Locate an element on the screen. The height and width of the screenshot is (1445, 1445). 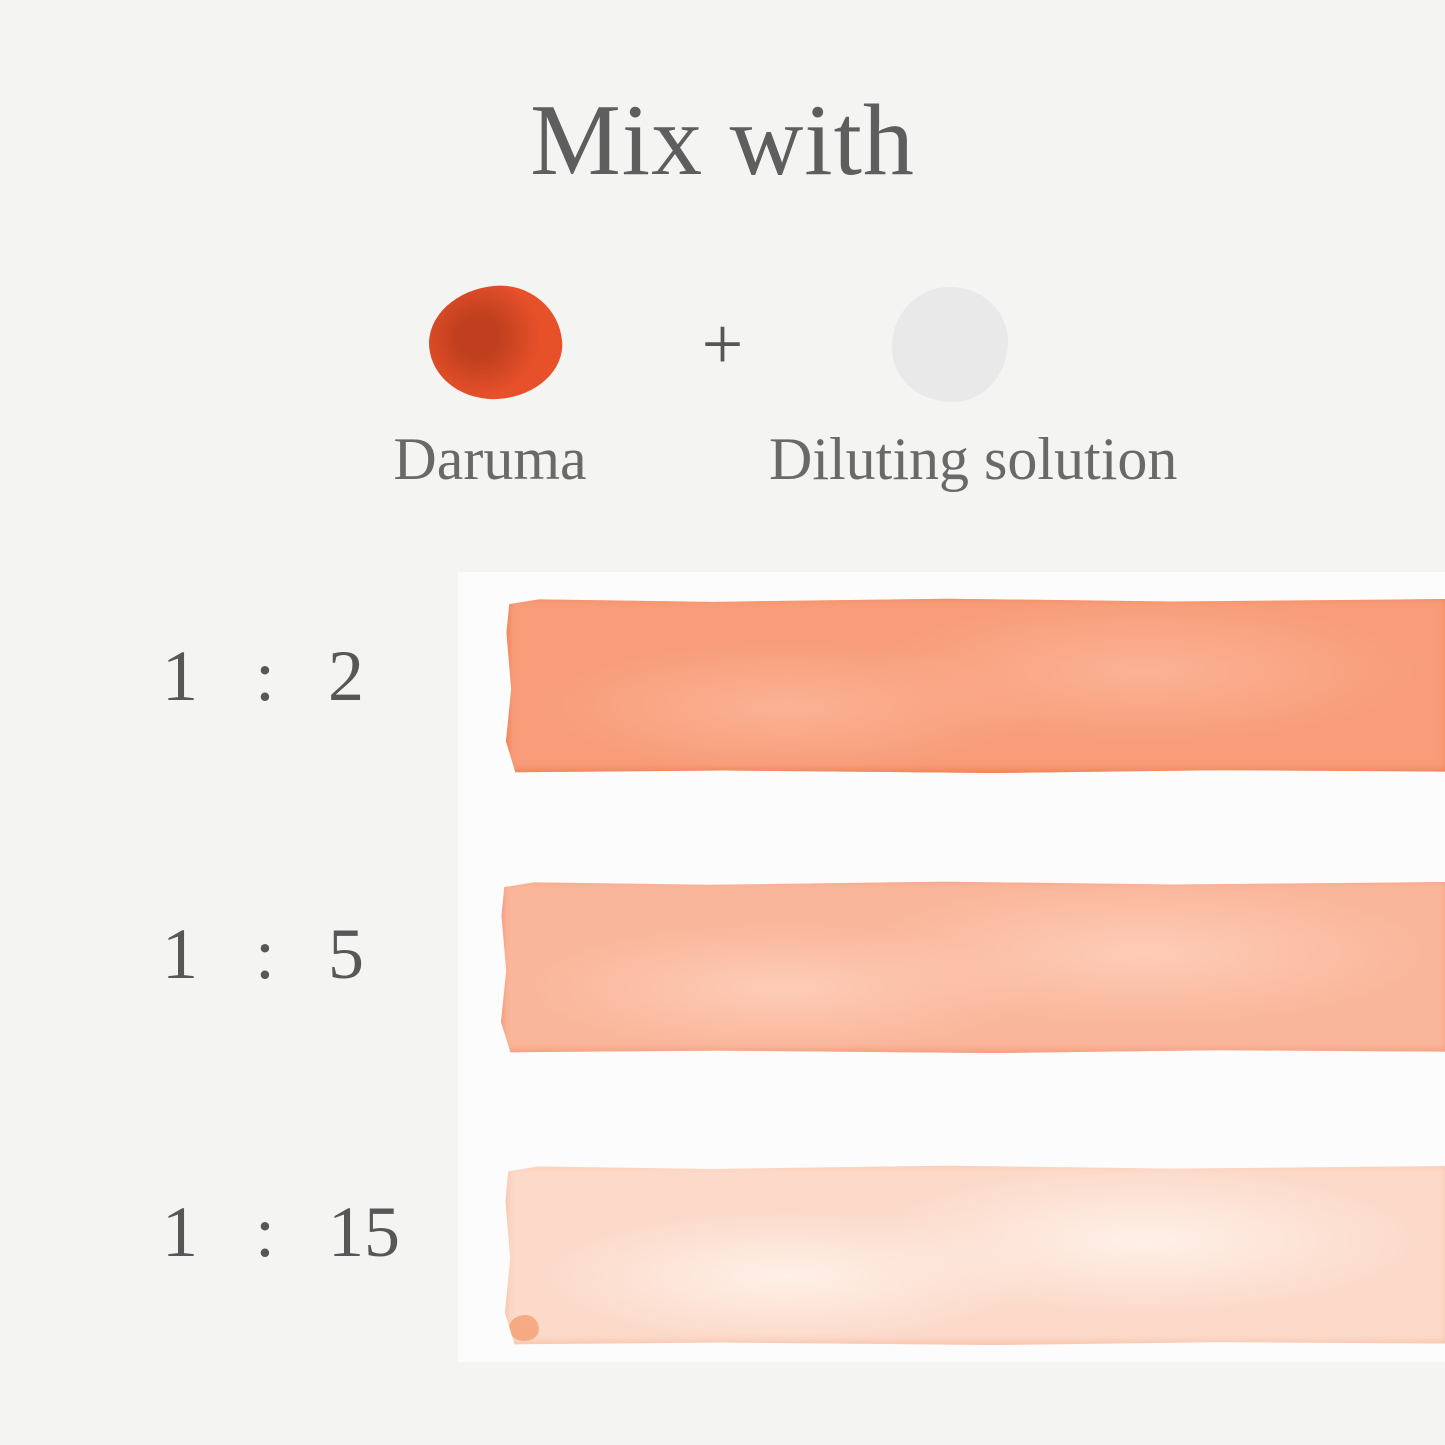
ratio-label-1-5: 1 : 5 is located at coordinates (300, 958).